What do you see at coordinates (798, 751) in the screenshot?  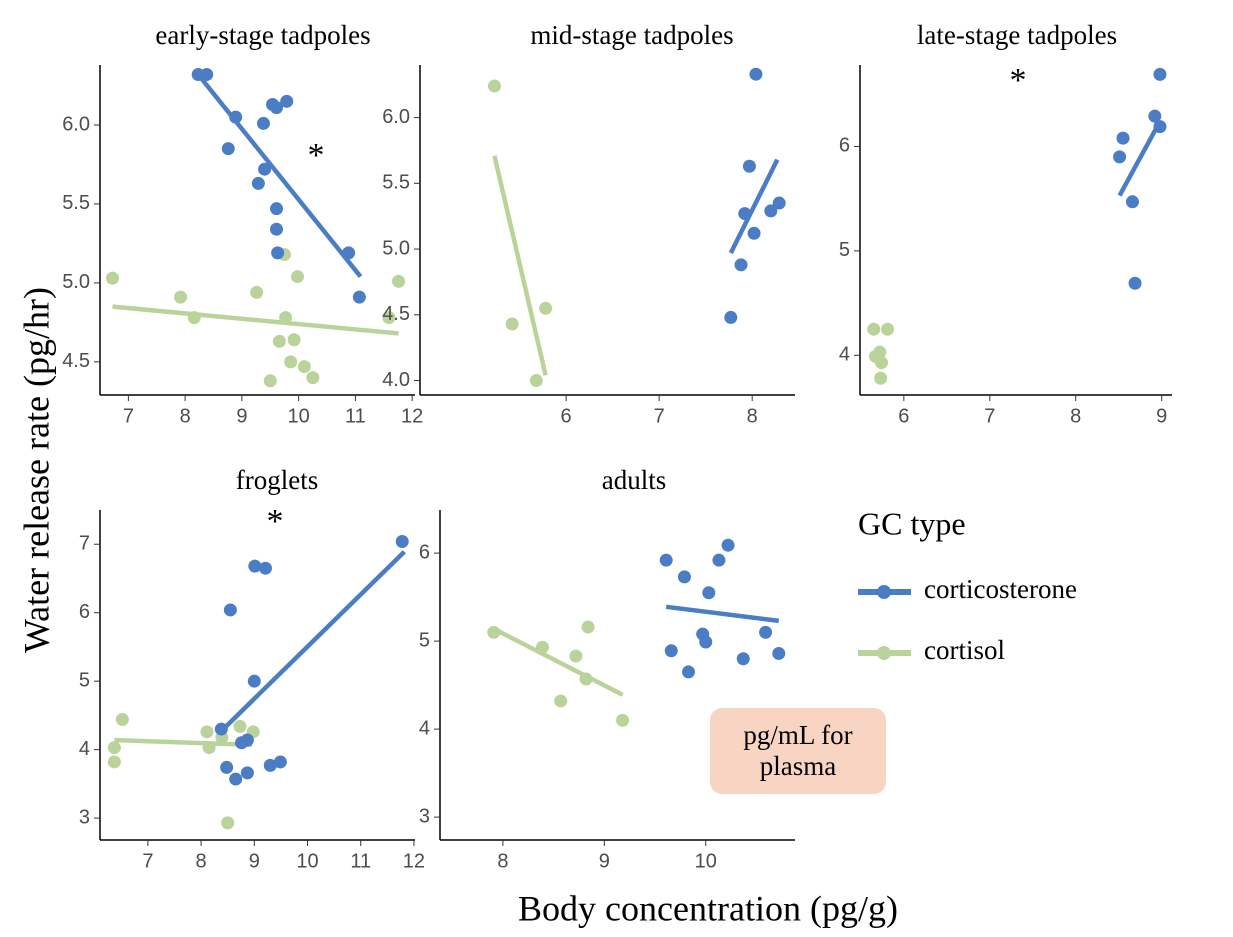 I see `note: pg/mL for plasma` at bounding box center [798, 751].